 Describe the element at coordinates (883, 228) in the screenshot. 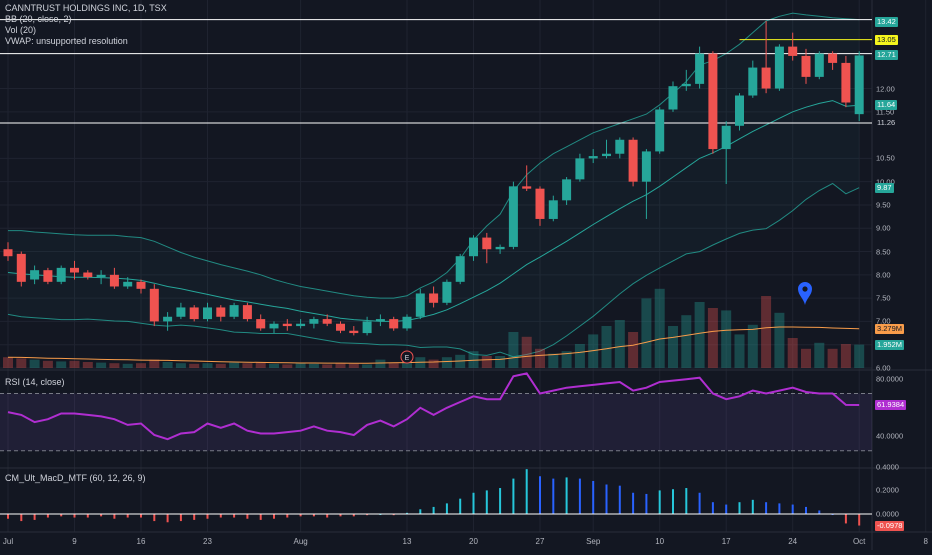

I see `price-tick-label: 9.00` at that location.